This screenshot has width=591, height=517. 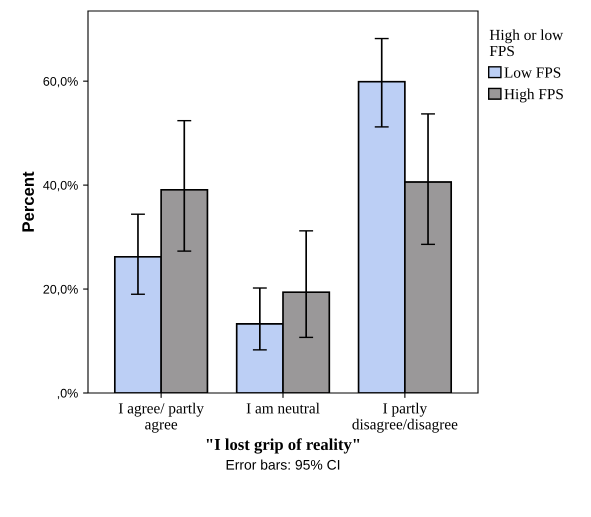 What do you see at coordinates (532, 72) in the screenshot?
I see `legend-label: Low FPS` at bounding box center [532, 72].